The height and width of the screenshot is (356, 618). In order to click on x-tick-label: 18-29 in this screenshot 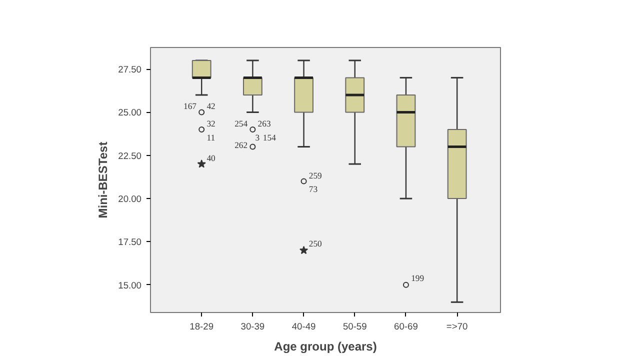, I will do `click(202, 327)`.